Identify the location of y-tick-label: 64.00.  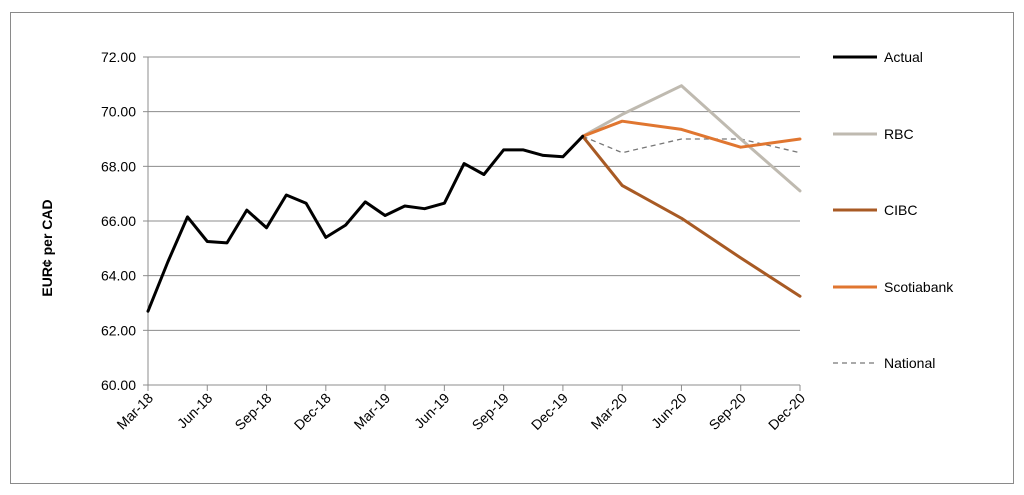
(118, 276).